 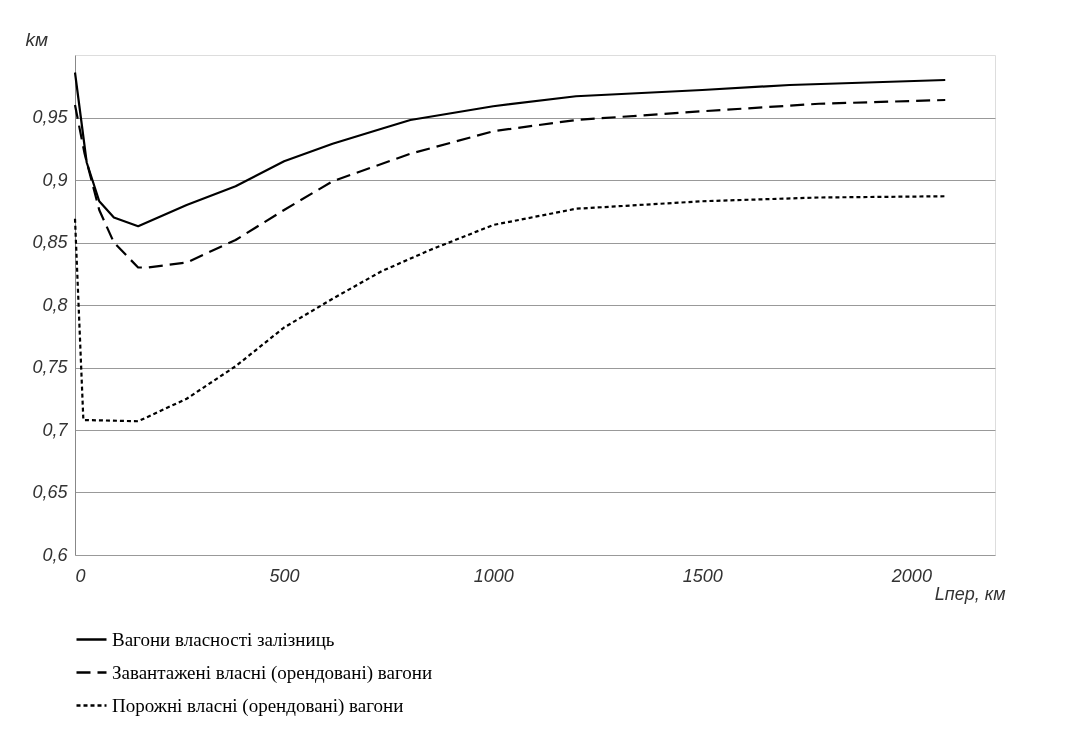 What do you see at coordinates (37, 39) in the screenshot?
I see `y-axis-title: kм` at bounding box center [37, 39].